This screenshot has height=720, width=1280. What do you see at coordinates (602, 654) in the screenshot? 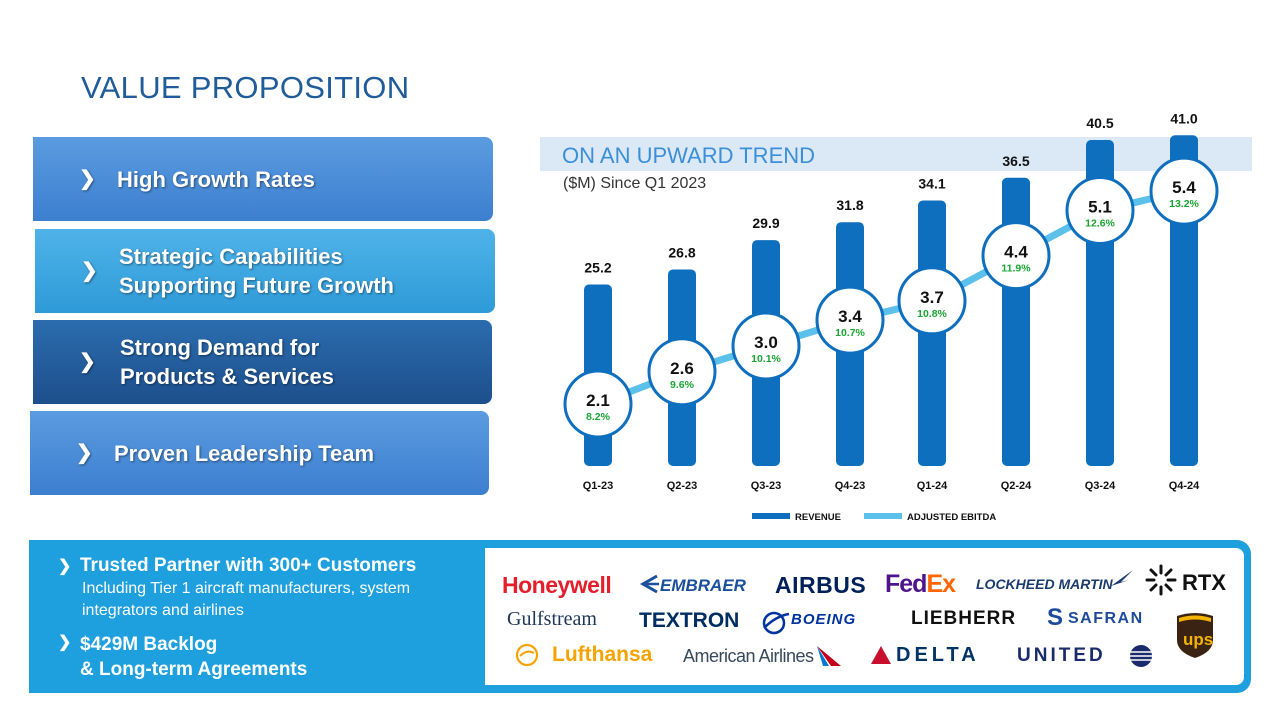
I see `lufthansa-logo: Lufthansa` at bounding box center [602, 654].